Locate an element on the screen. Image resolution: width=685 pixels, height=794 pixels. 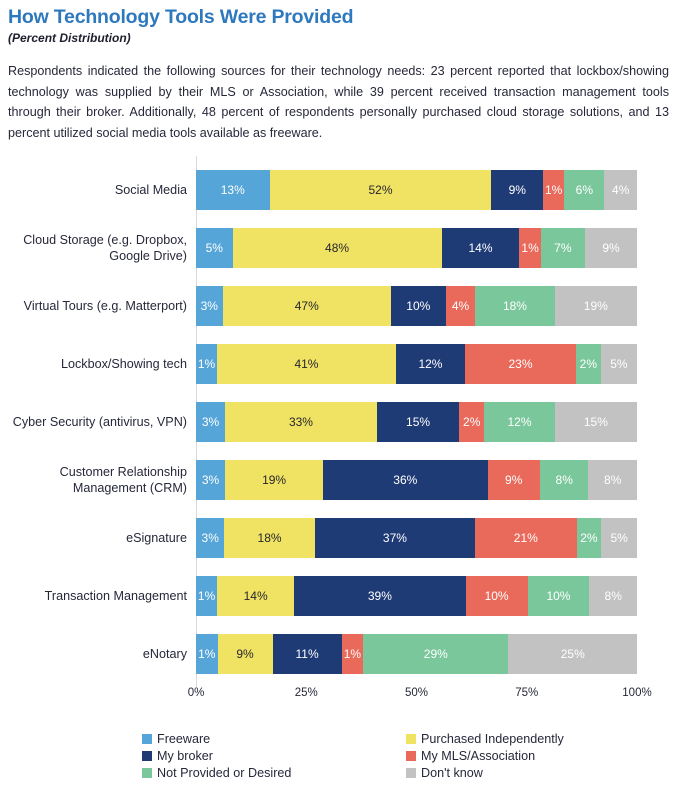
segment-value-label: 19% is located at coordinates (595, 306).